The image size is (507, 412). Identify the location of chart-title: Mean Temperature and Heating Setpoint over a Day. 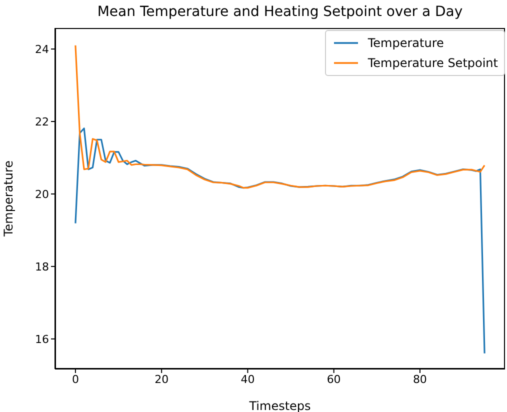
(280, 12).